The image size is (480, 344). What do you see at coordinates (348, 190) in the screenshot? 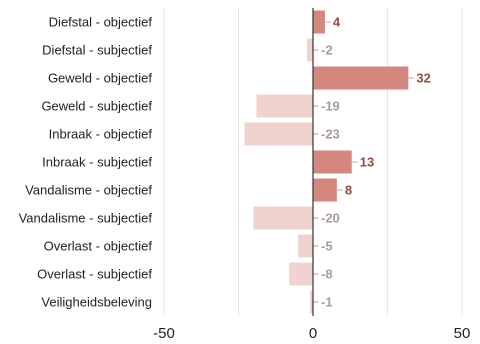
I see `value-label: 8` at bounding box center [348, 190].